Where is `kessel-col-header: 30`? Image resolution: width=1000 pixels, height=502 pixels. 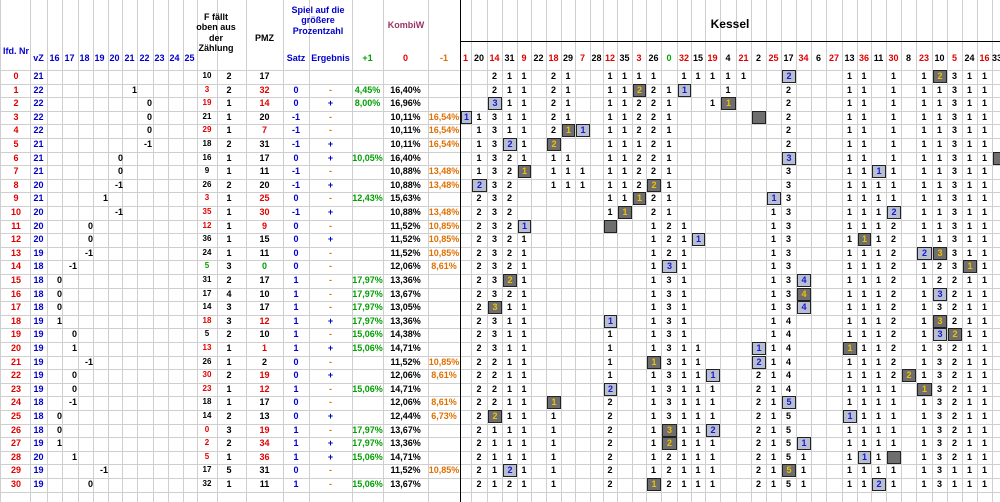
kessel-col-header: 30 is located at coordinates (893, 58).